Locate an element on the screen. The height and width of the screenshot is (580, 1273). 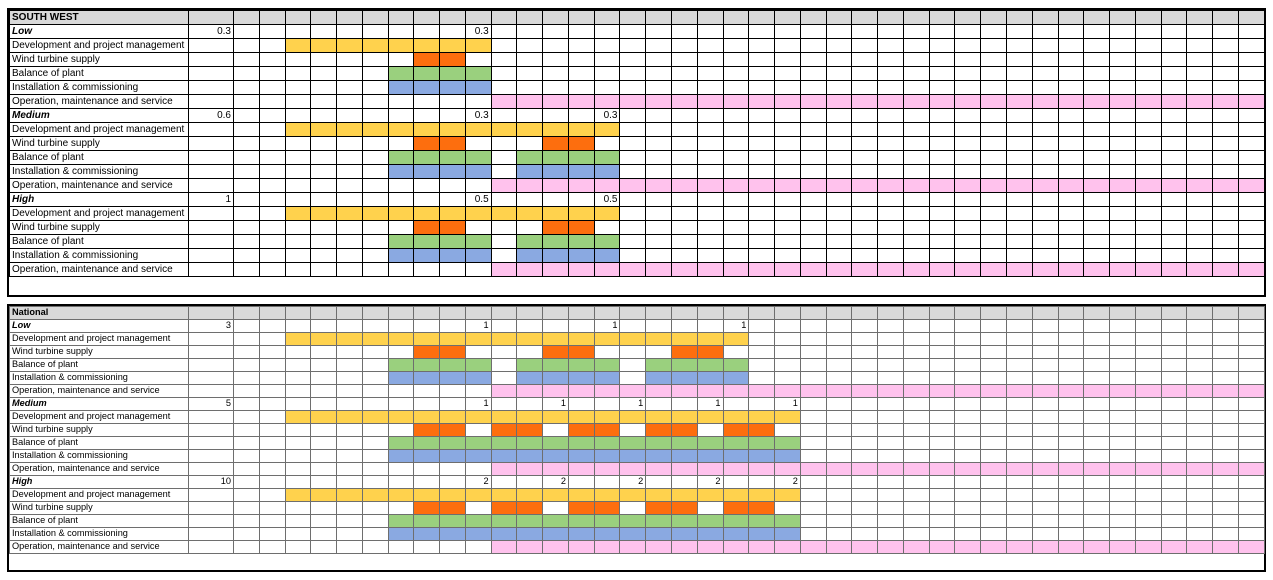
capacity-mark: 2 is located at coordinates (478, 482).